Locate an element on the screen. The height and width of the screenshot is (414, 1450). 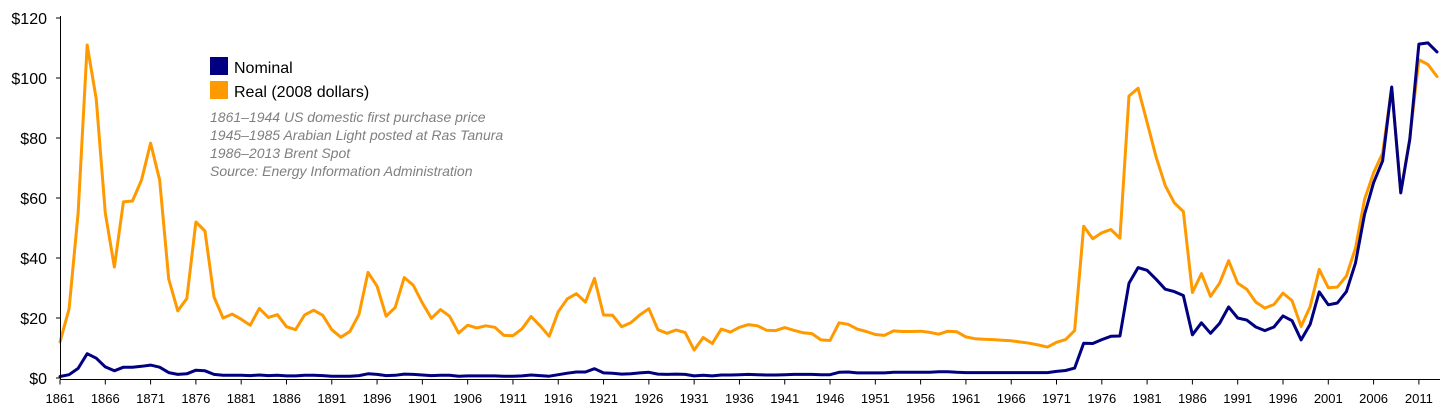
x-tick-label: 1886 is located at coordinates (286, 398).